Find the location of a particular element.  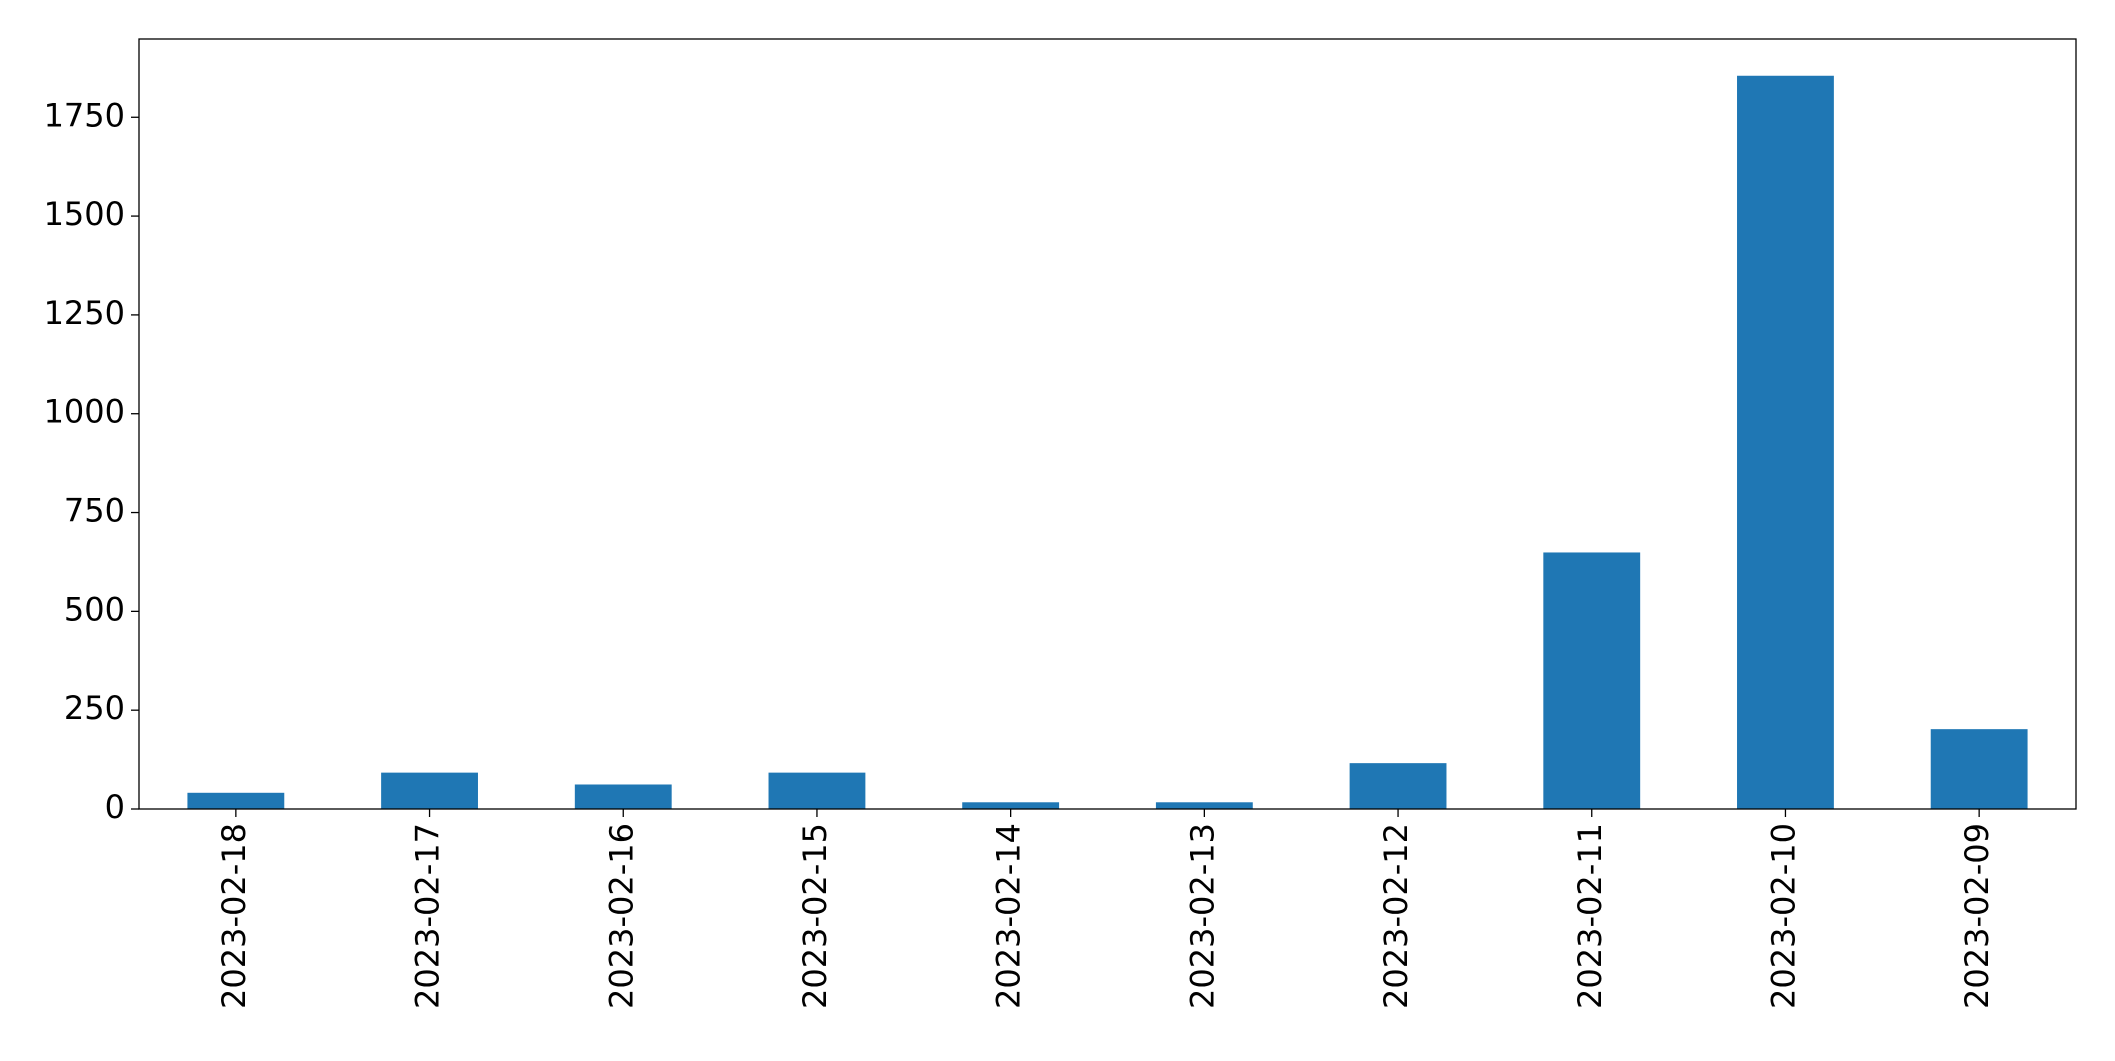

x-tick-label: 2023-02-10 is located at coordinates (1783, 916).